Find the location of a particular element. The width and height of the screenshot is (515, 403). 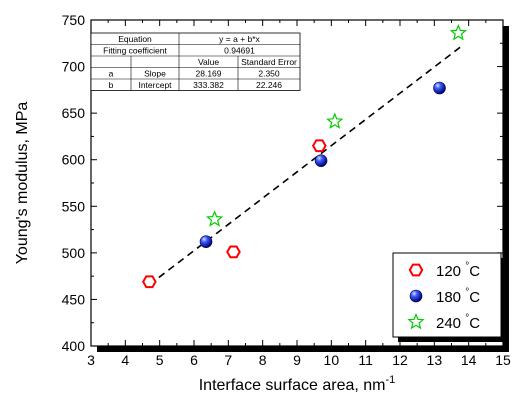

fit-table-border is located at coordinates (195, 61).